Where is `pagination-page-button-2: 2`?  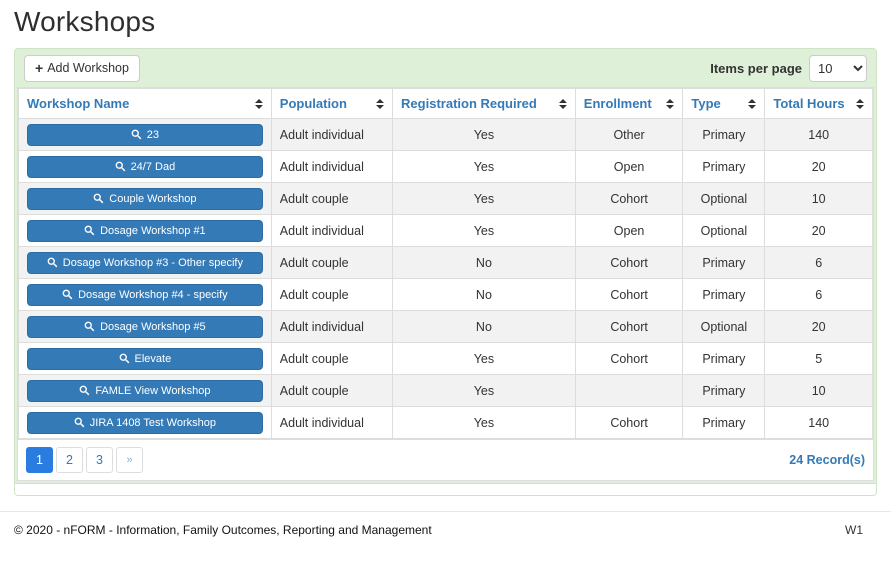 pagination-page-button-2: 2 is located at coordinates (69, 460).